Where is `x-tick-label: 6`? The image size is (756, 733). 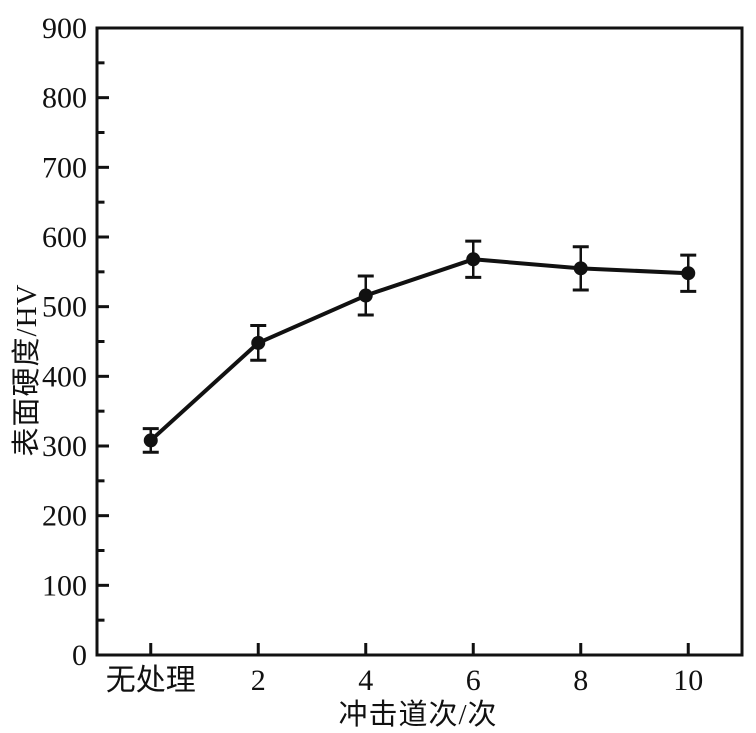
x-tick-label: 6 is located at coordinates (473, 680).